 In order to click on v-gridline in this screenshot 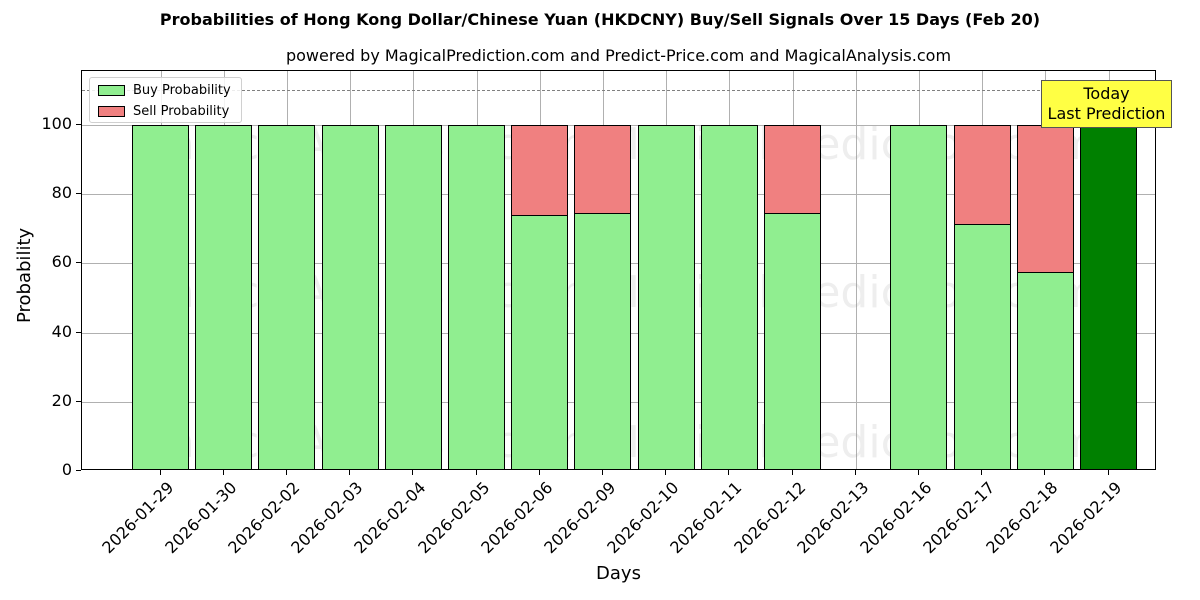, I will do `click(856, 270)`.